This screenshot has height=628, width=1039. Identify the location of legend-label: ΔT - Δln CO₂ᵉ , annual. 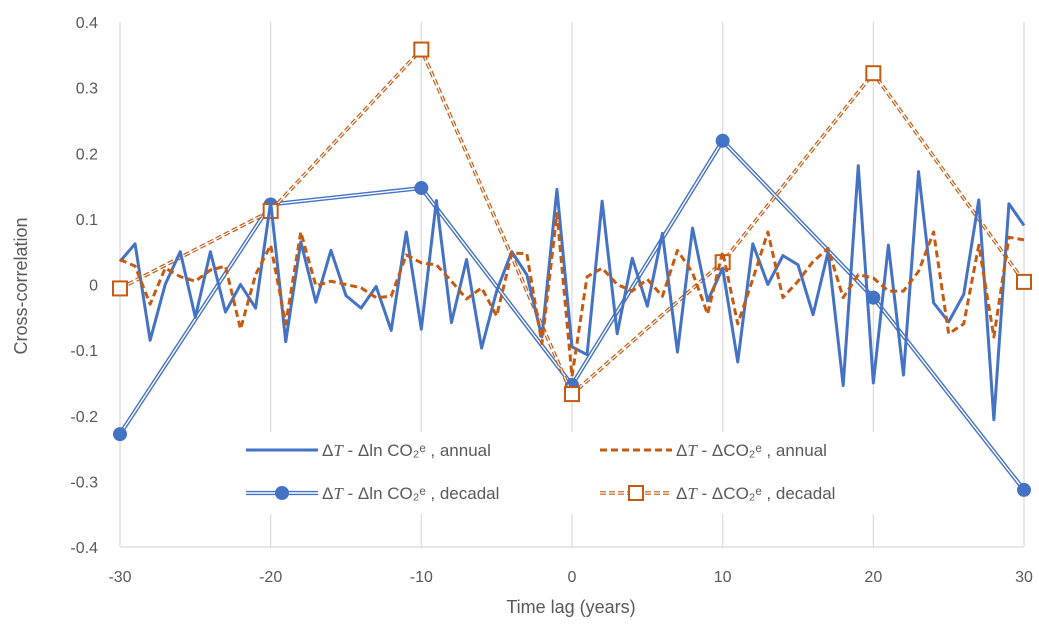
(406, 450).